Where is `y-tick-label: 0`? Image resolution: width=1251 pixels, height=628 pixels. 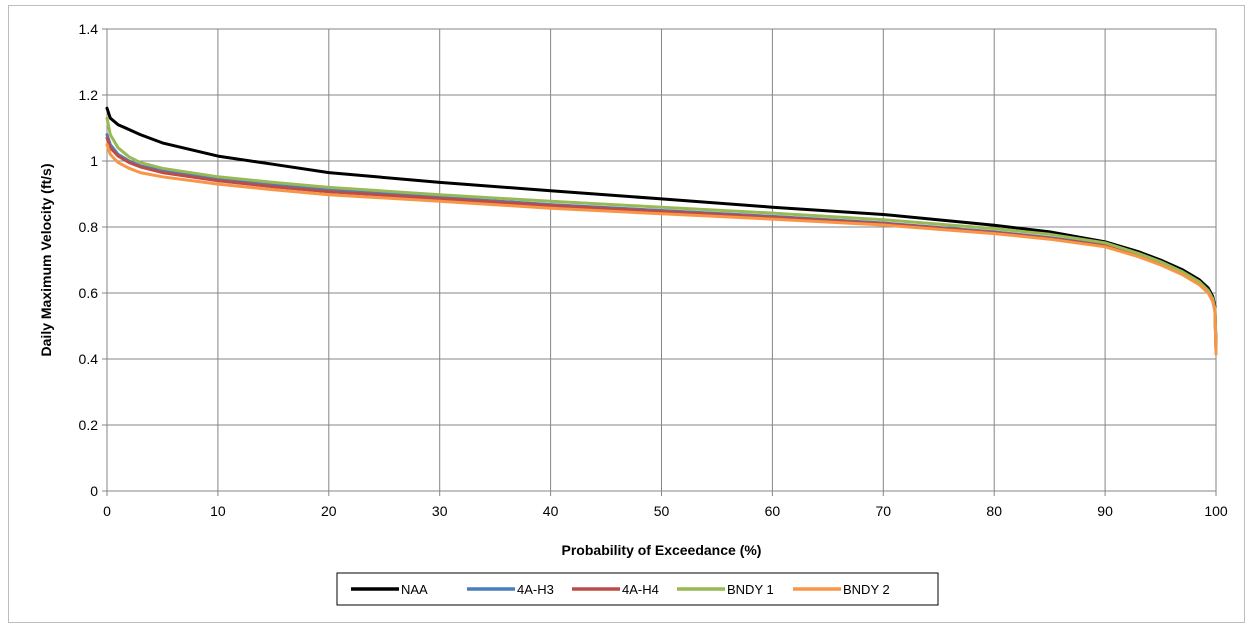 y-tick-label: 0 is located at coordinates (94, 491).